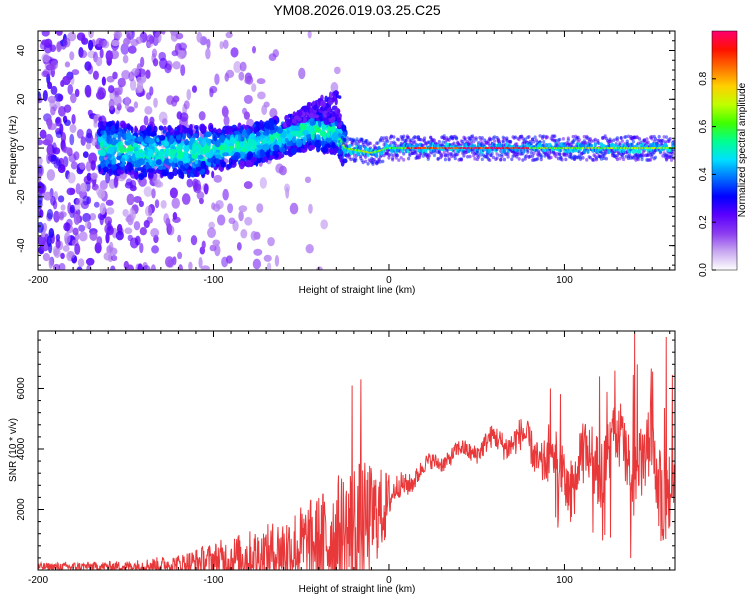 The image size is (750, 600). I want to click on spectrogram-y-label: Frequency (Hz), so click(13, 150).